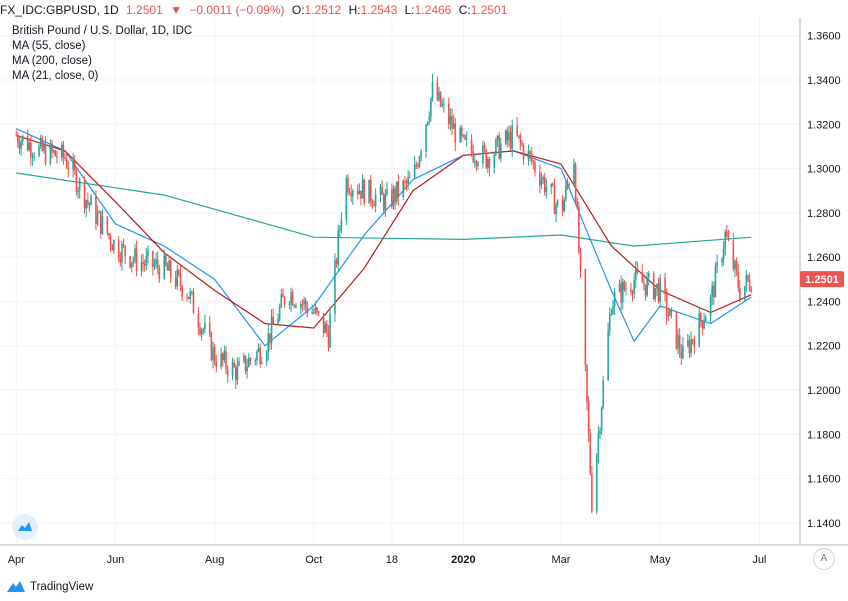 The image size is (848, 601). Describe the element at coordinates (59, 10) in the screenshot. I see `symbol-label: FX_IDC:GBPUSD, 1D` at that location.